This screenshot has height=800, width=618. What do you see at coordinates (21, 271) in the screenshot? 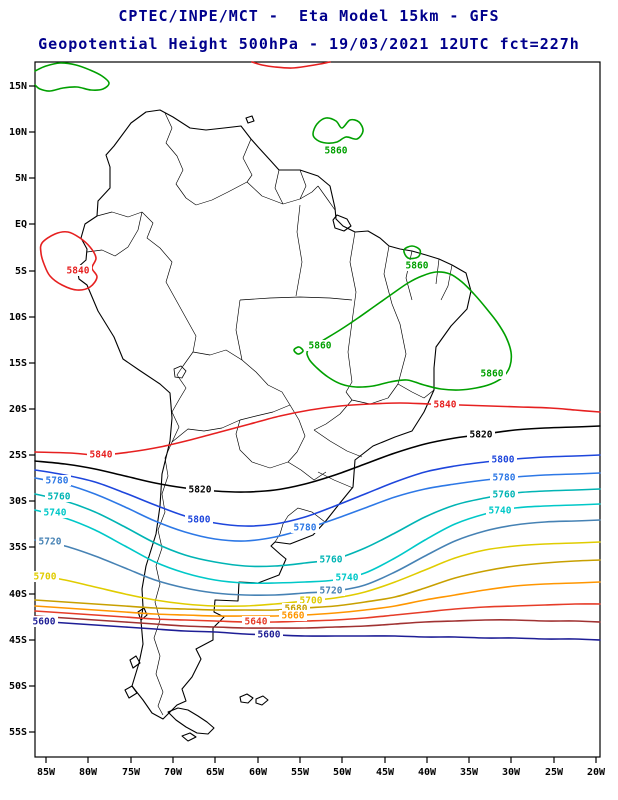
I see `lat-tick-label: 5S` at bounding box center [21, 271].